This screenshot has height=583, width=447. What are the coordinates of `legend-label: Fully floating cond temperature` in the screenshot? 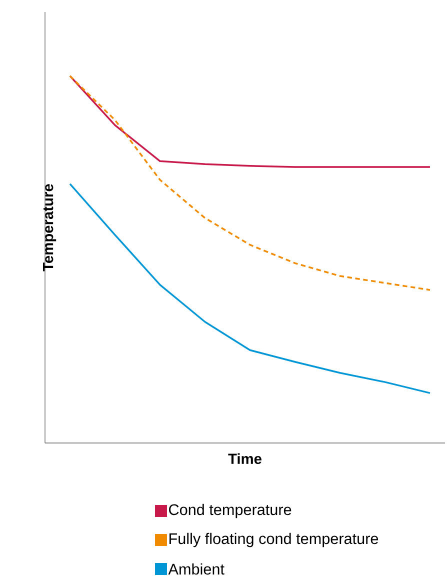 It's located at (274, 540).